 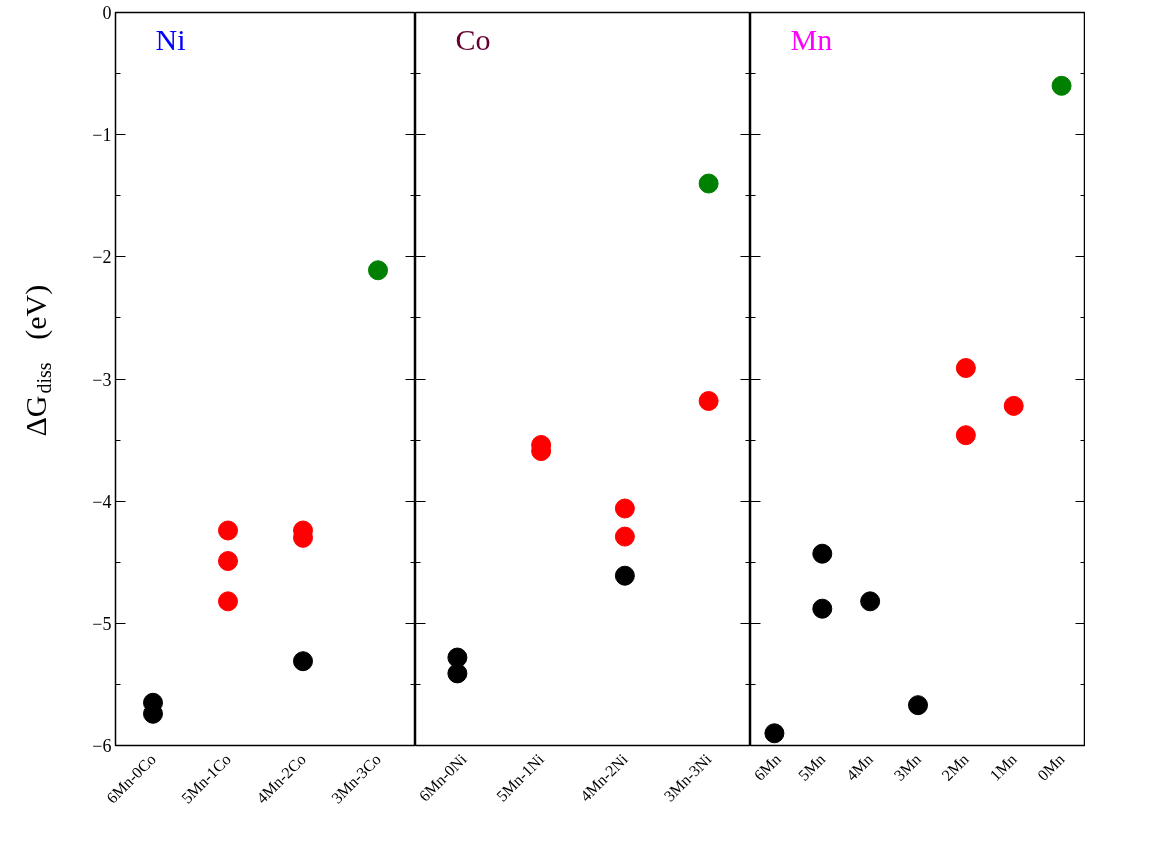 What do you see at coordinates (1003, 767) in the screenshot?
I see `x-tick-label: 1Mn` at bounding box center [1003, 767].